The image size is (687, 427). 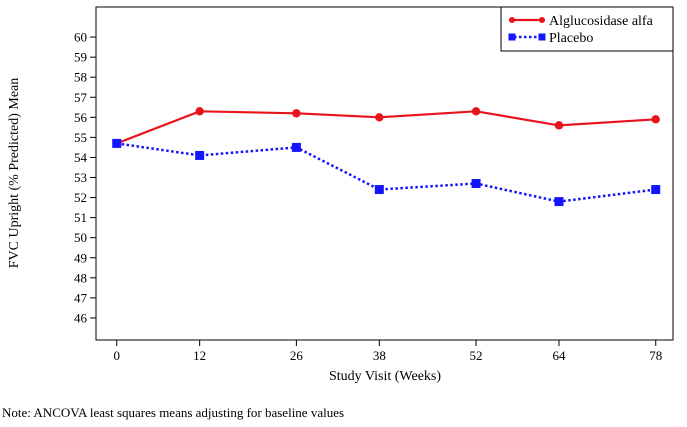 What do you see at coordinates (387, 351) in the screenshot?
I see `x-axis: 0 12 26 38 52 64 78` at bounding box center [387, 351].